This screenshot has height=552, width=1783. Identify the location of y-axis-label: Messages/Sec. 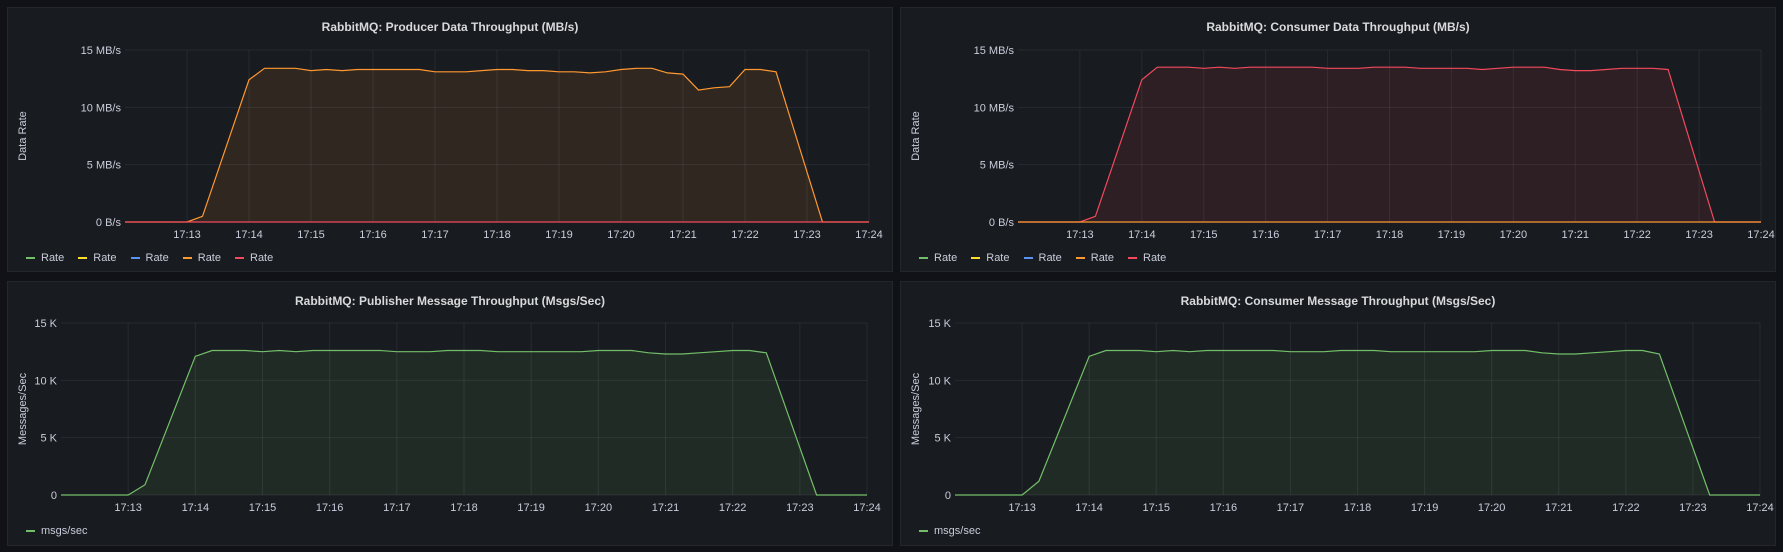
(916, 408).